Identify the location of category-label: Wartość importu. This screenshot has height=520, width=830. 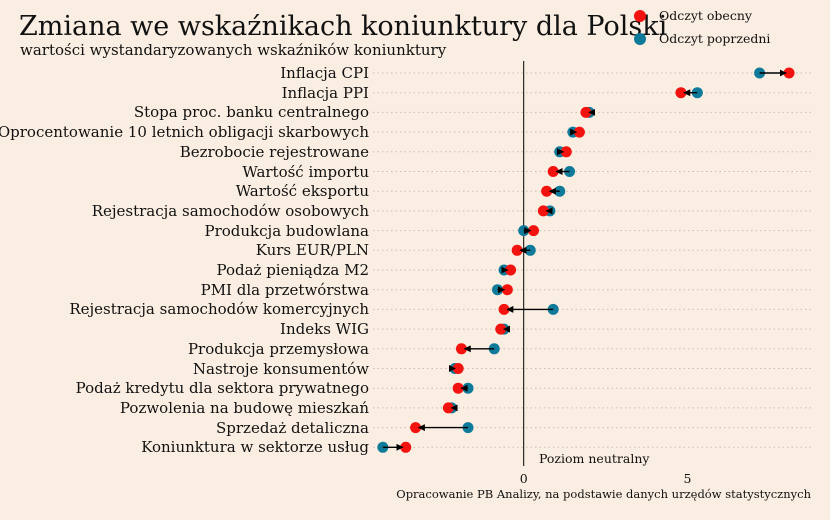
(305, 171).